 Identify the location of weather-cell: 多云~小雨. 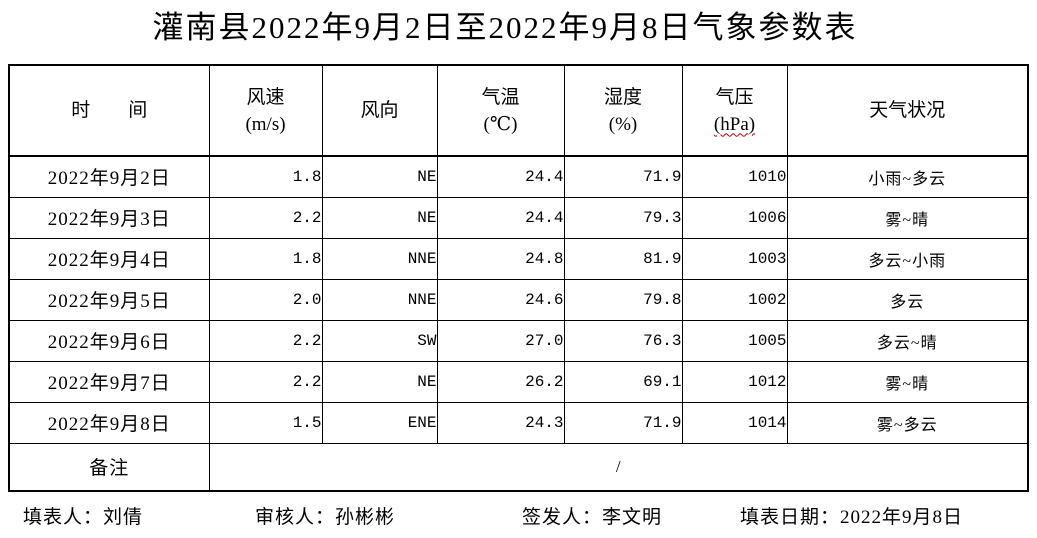
(907, 258).